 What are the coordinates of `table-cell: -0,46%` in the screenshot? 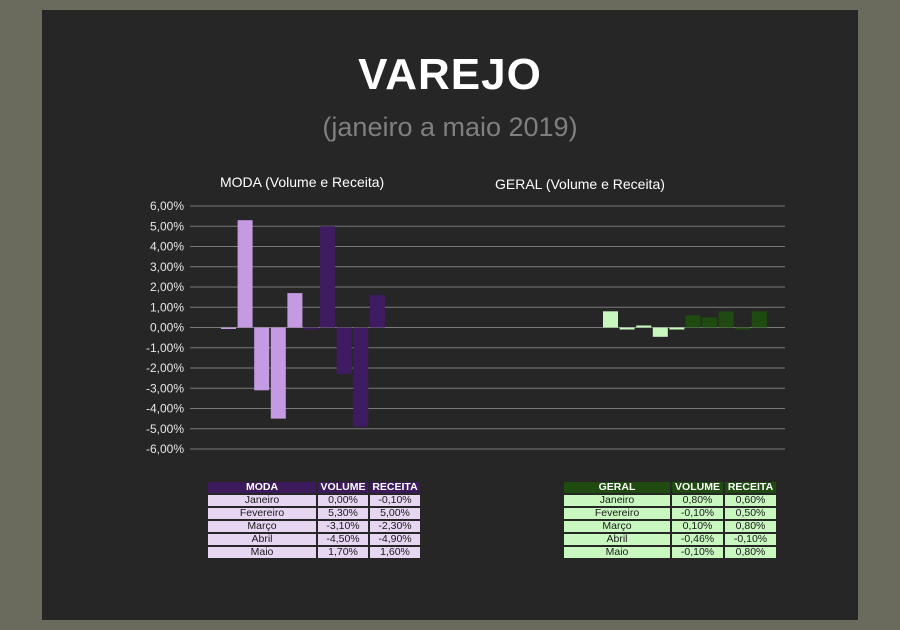 It's located at (697, 539).